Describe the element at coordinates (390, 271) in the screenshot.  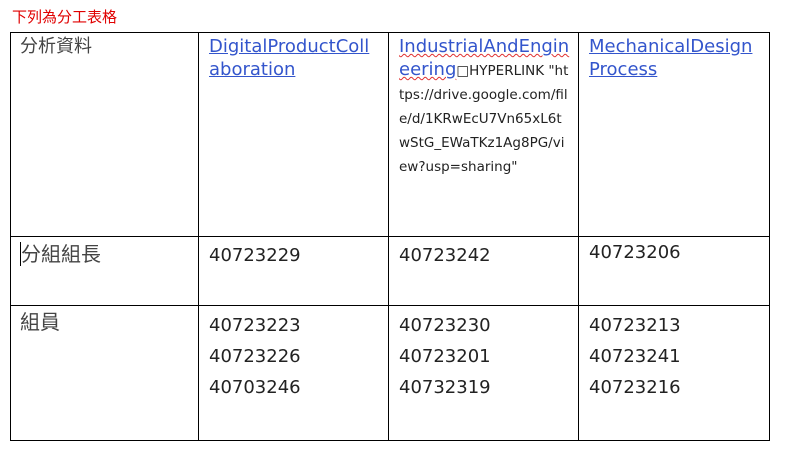
I see `table-row: 分組組長 40723229 40723242 40723206` at that location.